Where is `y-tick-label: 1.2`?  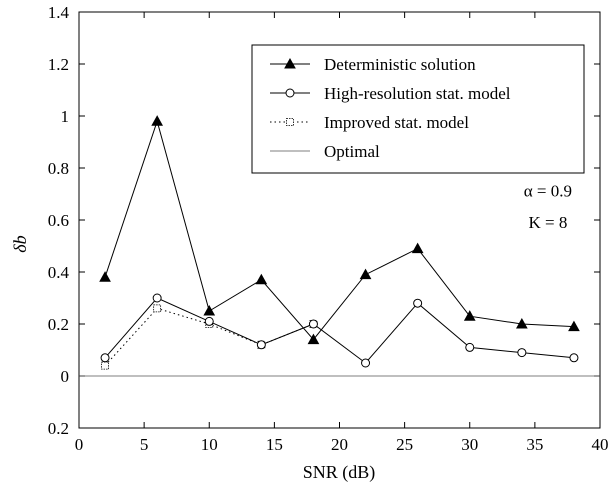 y-tick-label: 1.2 is located at coordinates (58, 64).